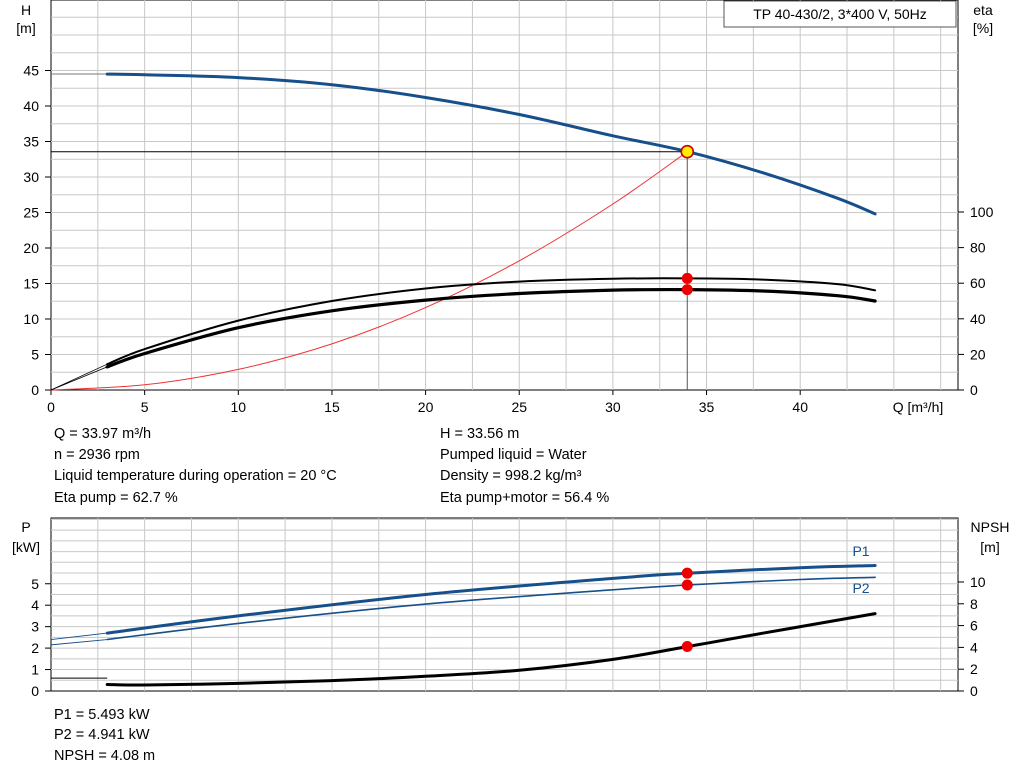  Describe the element at coordinates (687, 647) in the screenshot. I see `op-marker-npsh` at that location.